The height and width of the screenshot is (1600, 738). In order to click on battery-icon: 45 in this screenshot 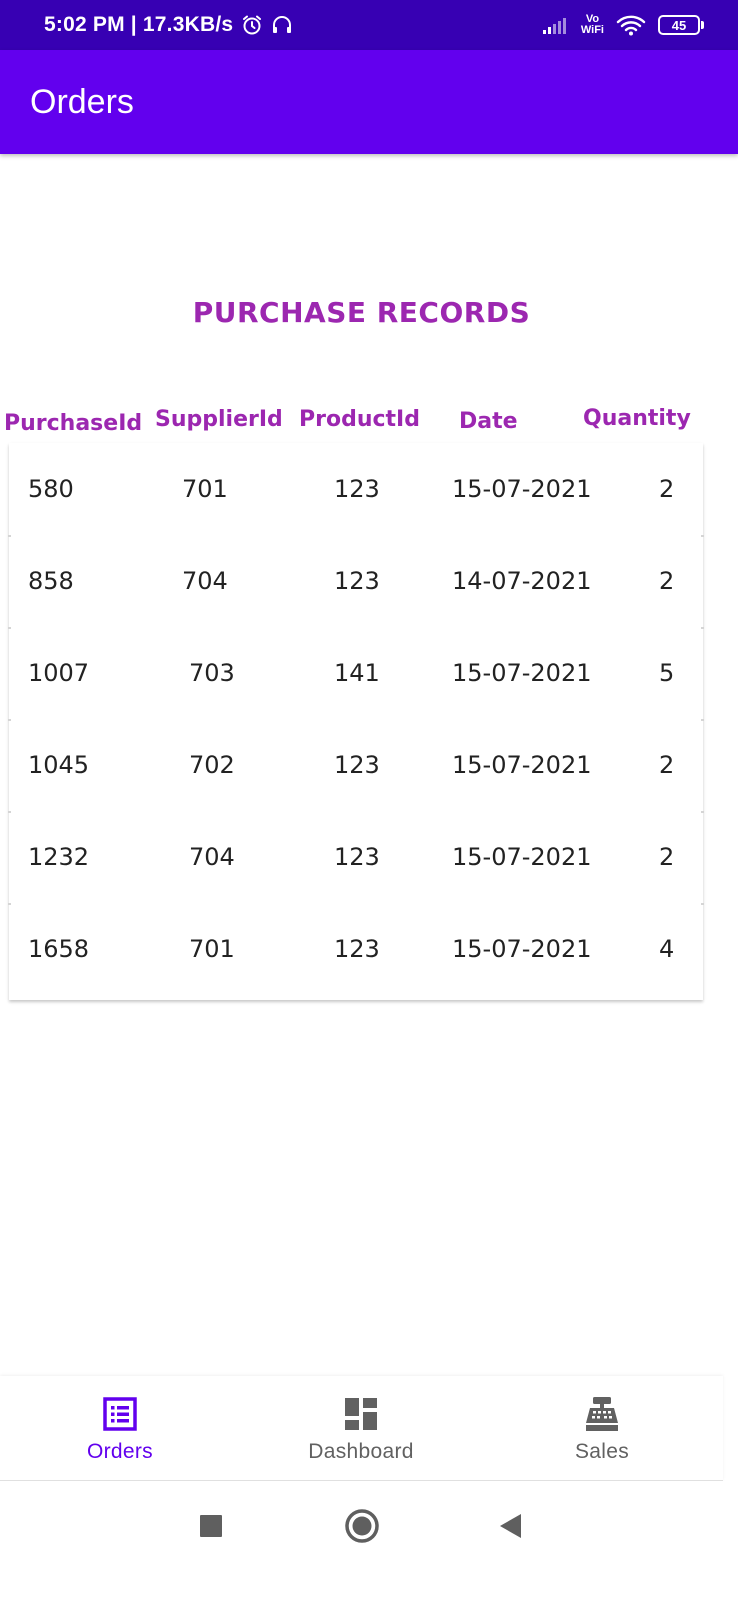, I will do `click(681, 25)`.